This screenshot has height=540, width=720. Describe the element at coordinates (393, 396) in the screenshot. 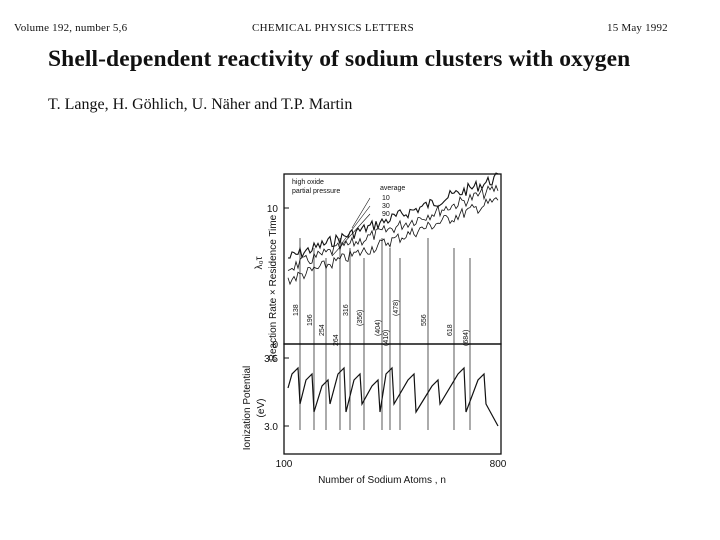

I see `ionization-potential-curve` at that location.